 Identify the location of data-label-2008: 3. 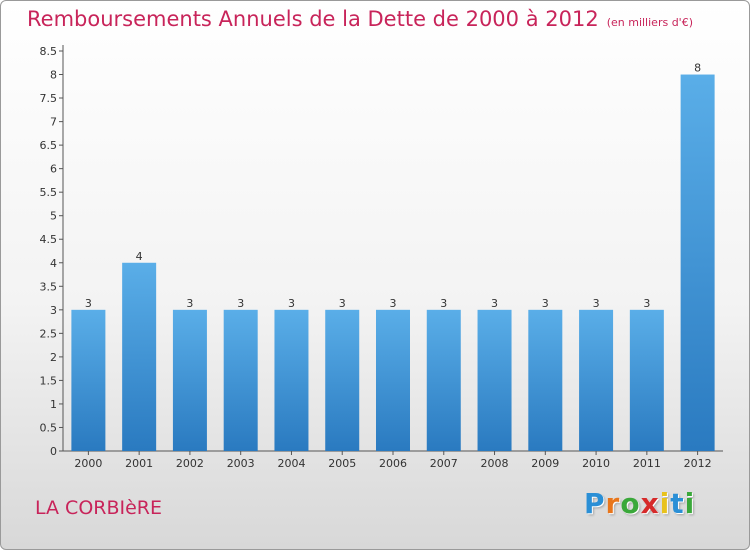
(494, 303).